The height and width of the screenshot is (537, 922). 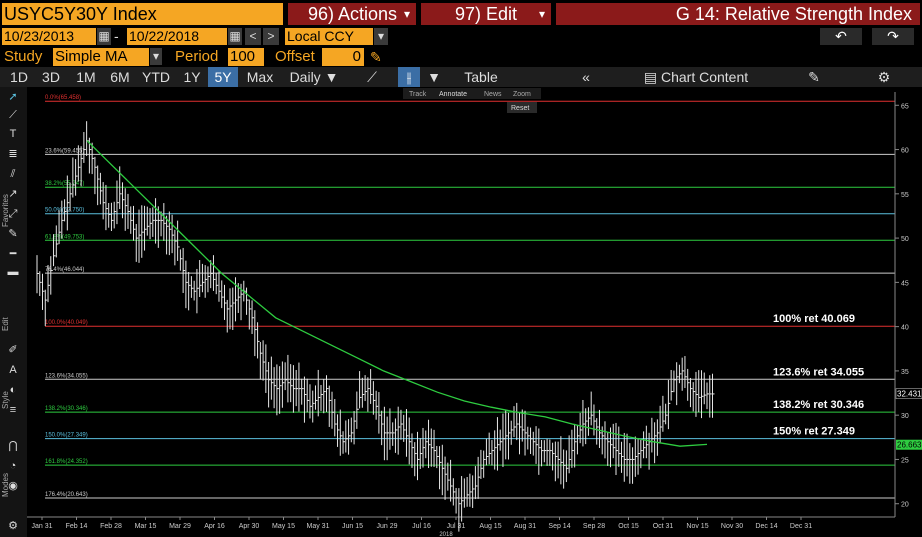 What do you see at coordinates (13, 234) in the screenshot?
I see `pen-tool-icon: ✎` at bounding box center [13, 234].